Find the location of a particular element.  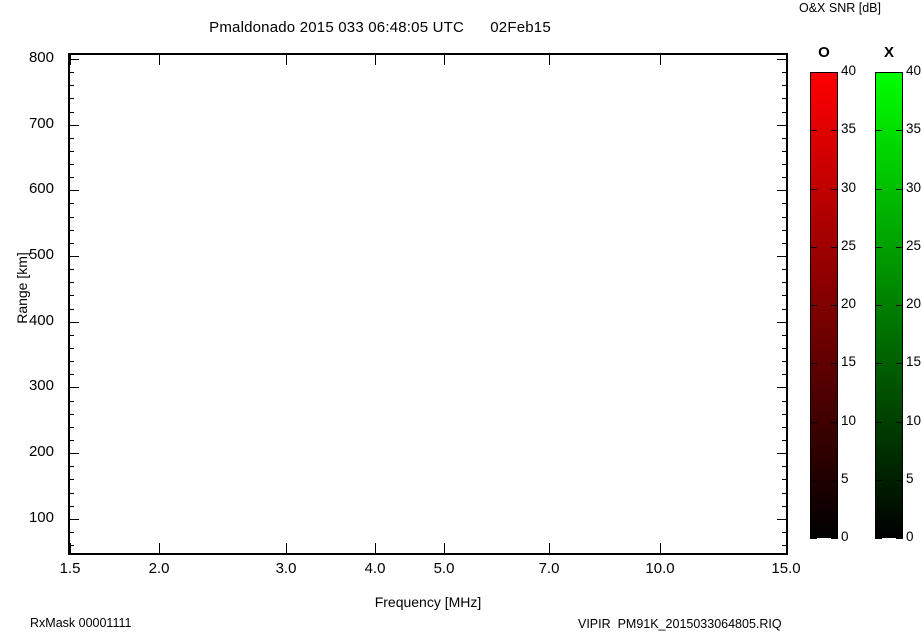

colorbar-tick-label: 25 is located at coordinates (849, 245).